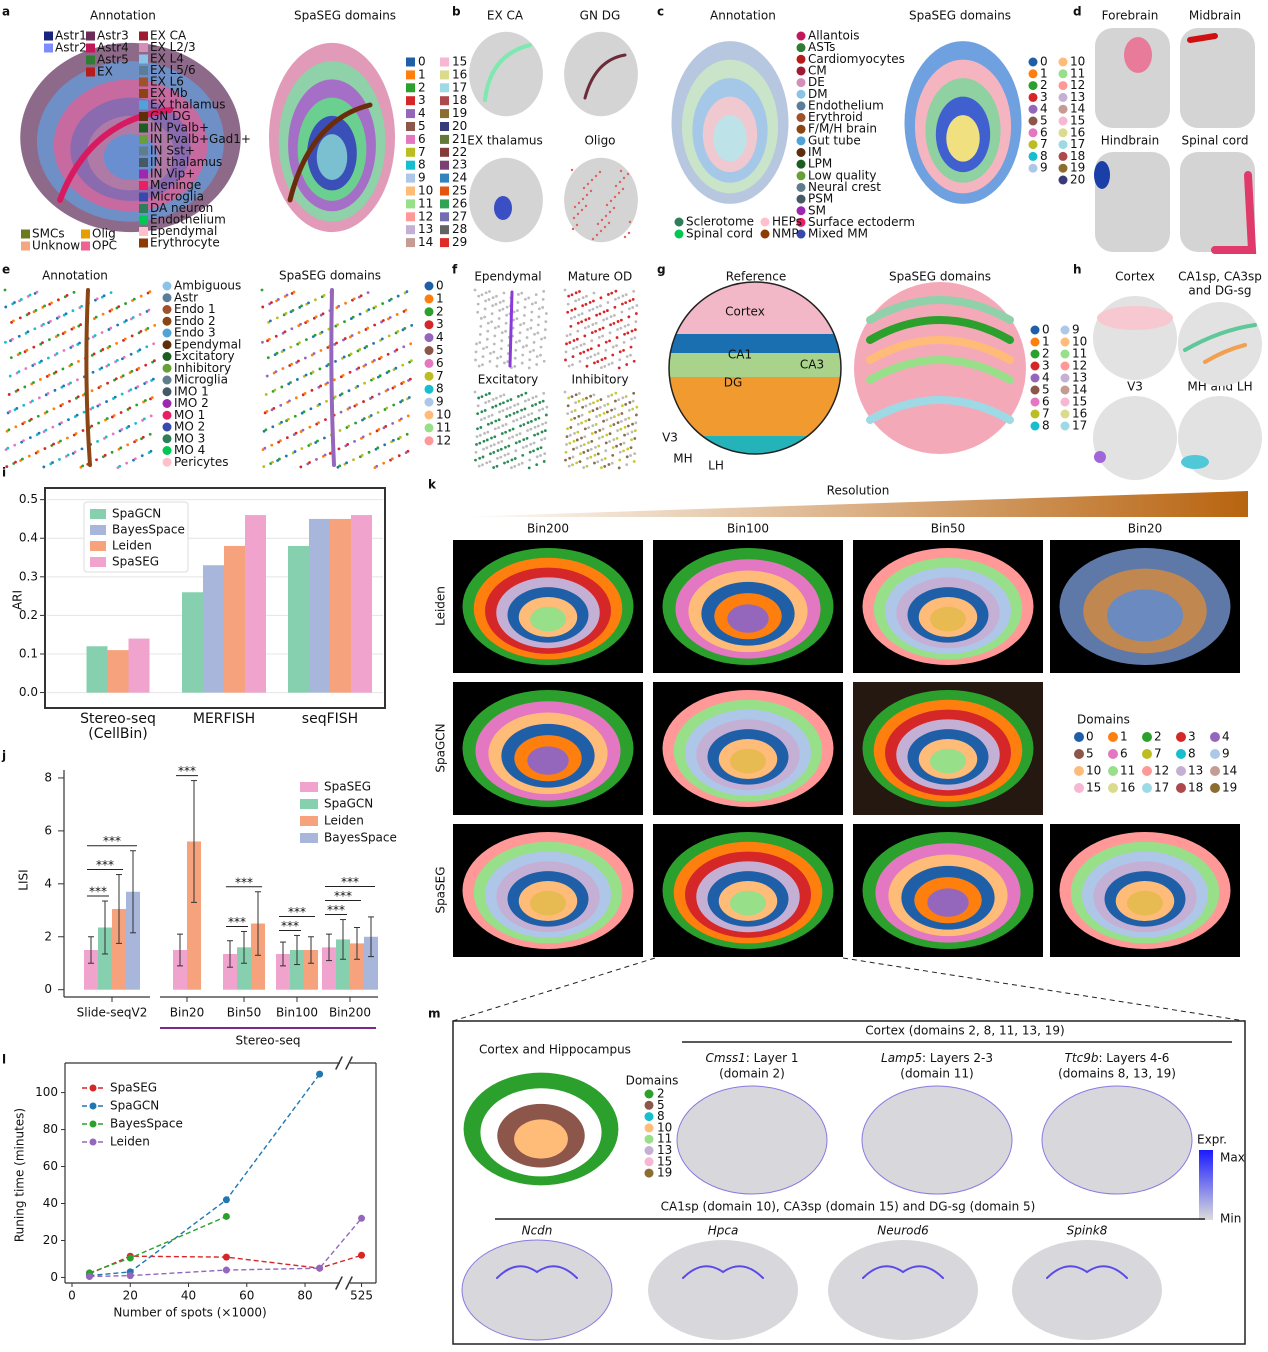  Describe the element at coordinates (1226, 754) in the screenshot. I see `legend-label: 9` at that location.